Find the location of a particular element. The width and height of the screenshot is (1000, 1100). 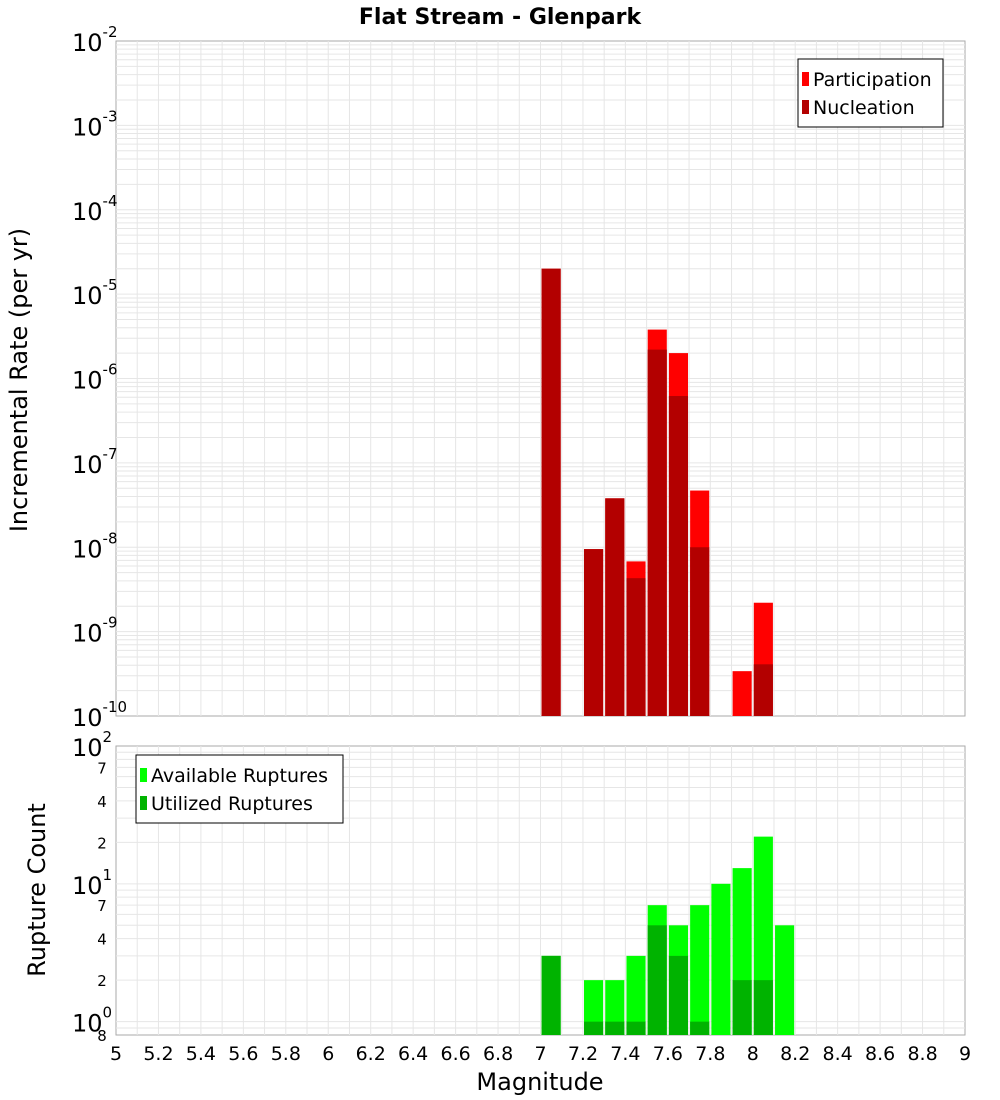

count-y-tick-label: 10² is located at coordinates (92, 745).